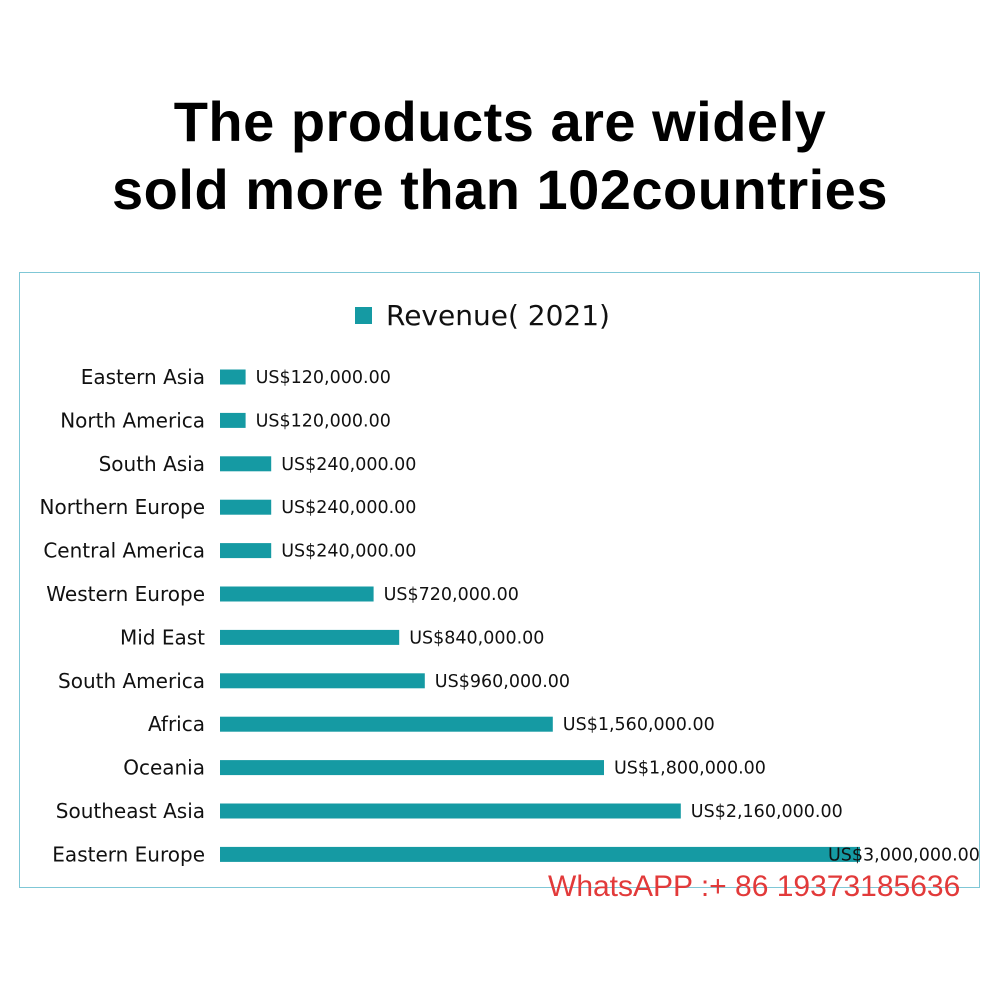  I want to click on headline-line-2: sold more than 102countries, so click(500, 189).